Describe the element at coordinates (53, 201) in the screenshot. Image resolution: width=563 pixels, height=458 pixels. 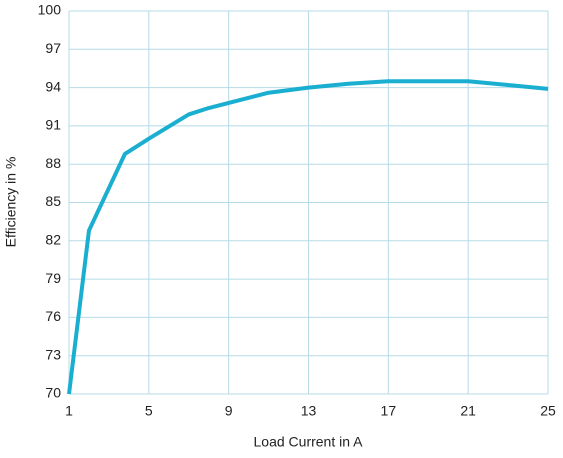
I see `y-tick-label: 85` at that location.